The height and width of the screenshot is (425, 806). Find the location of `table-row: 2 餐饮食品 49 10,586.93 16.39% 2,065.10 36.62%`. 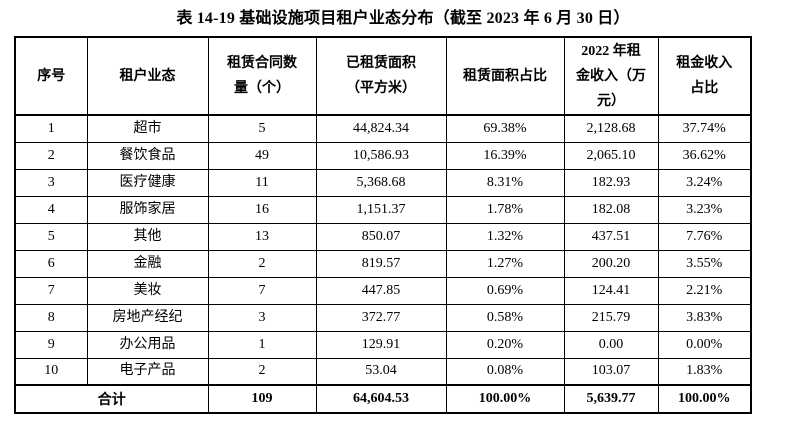

table-row: 2 餐饮食品 49 10,586.93 16.39% 2,065.10 36.62% is located at coordinates (383, 155).